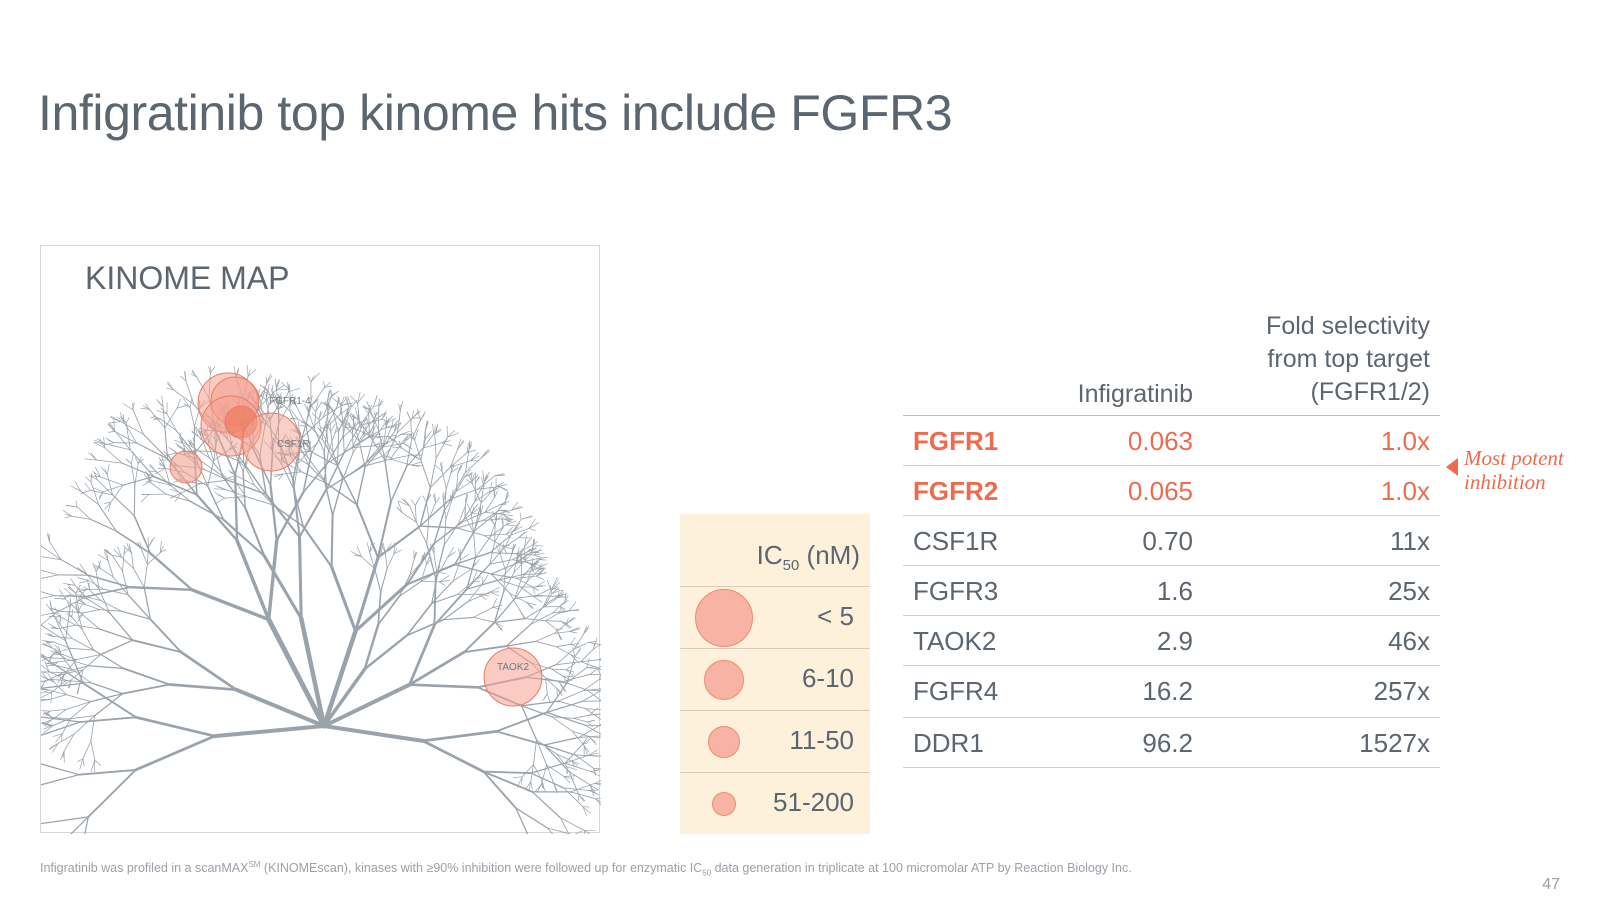 Image resolution: width=1600 pixels, height=900 pixels. Describe the element at coordinates (1160, 491) in the screenshot. I see `cell-ic50: 0.065` at that location.